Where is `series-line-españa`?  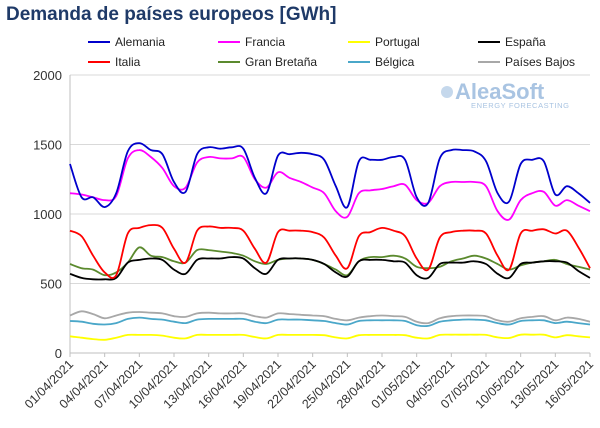
series-line-españa is located at coordinates (330, 268).